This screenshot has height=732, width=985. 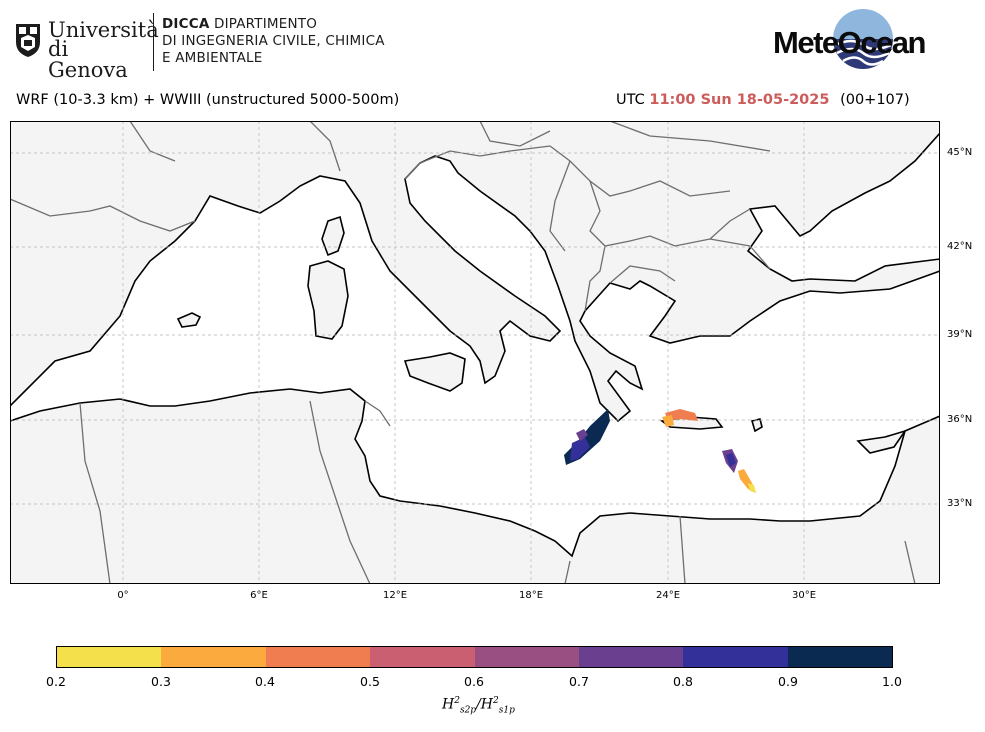 What do you see at coordinates (88, 59) in the screenshot?
I see `university-name-line2: di Genova` at bounding box center [88, 59].